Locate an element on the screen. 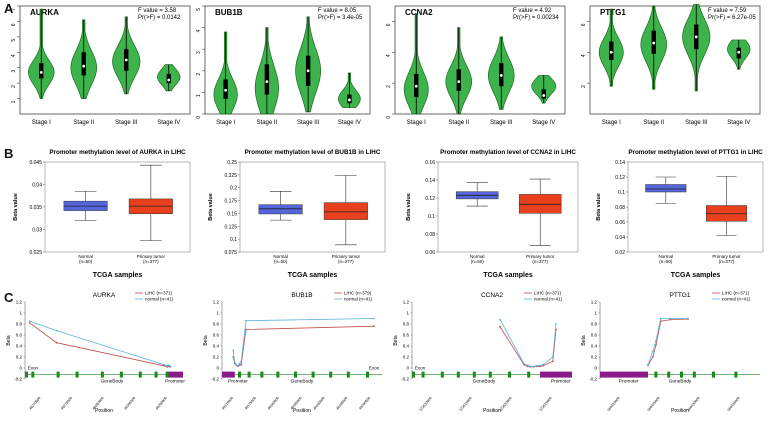 This screenshot has height=433, width=770. legend-label: LIHC (n=371) is located at coordinates (159, 293).